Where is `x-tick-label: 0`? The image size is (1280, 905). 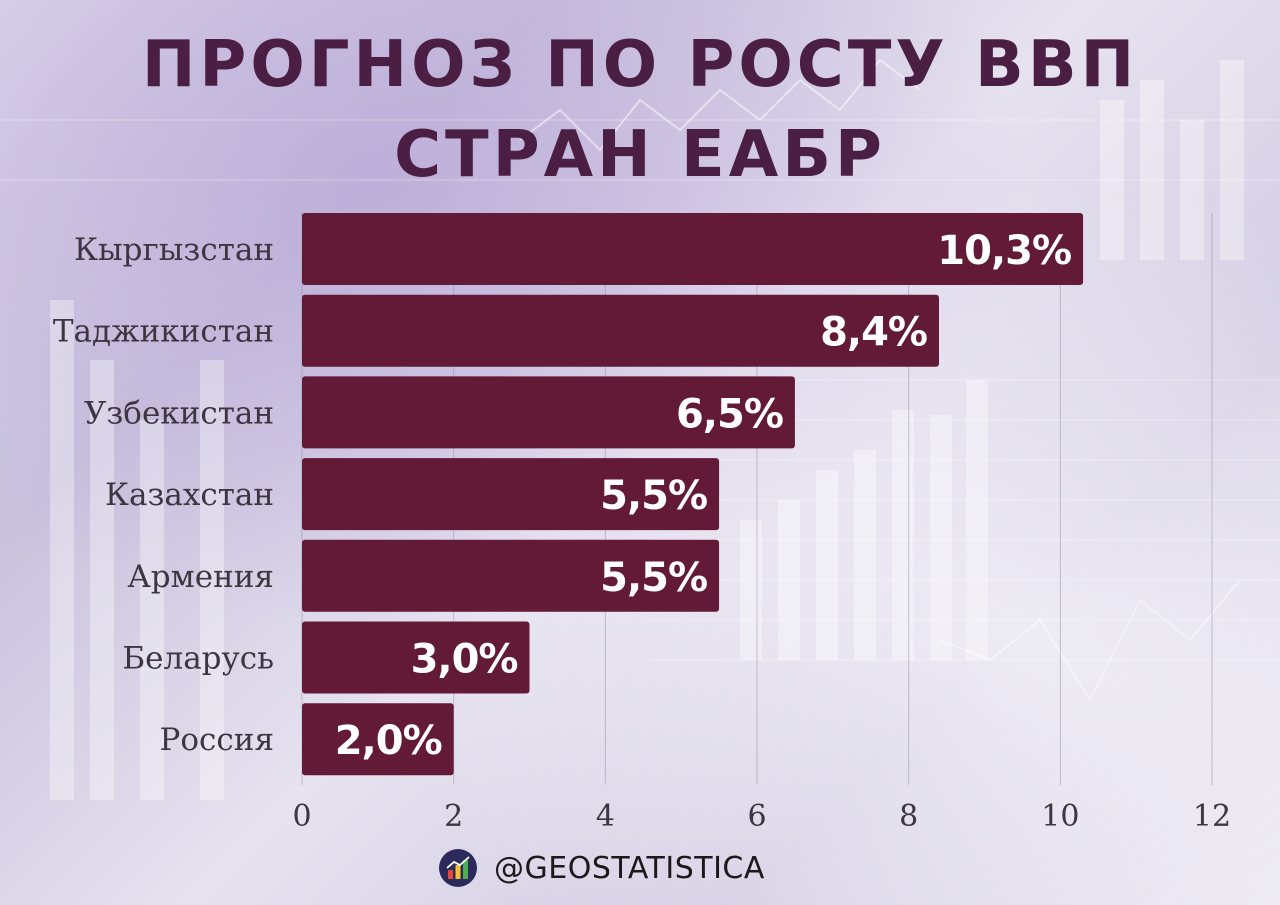 x-tick-label: 0 is located at coordinates (301, 816).